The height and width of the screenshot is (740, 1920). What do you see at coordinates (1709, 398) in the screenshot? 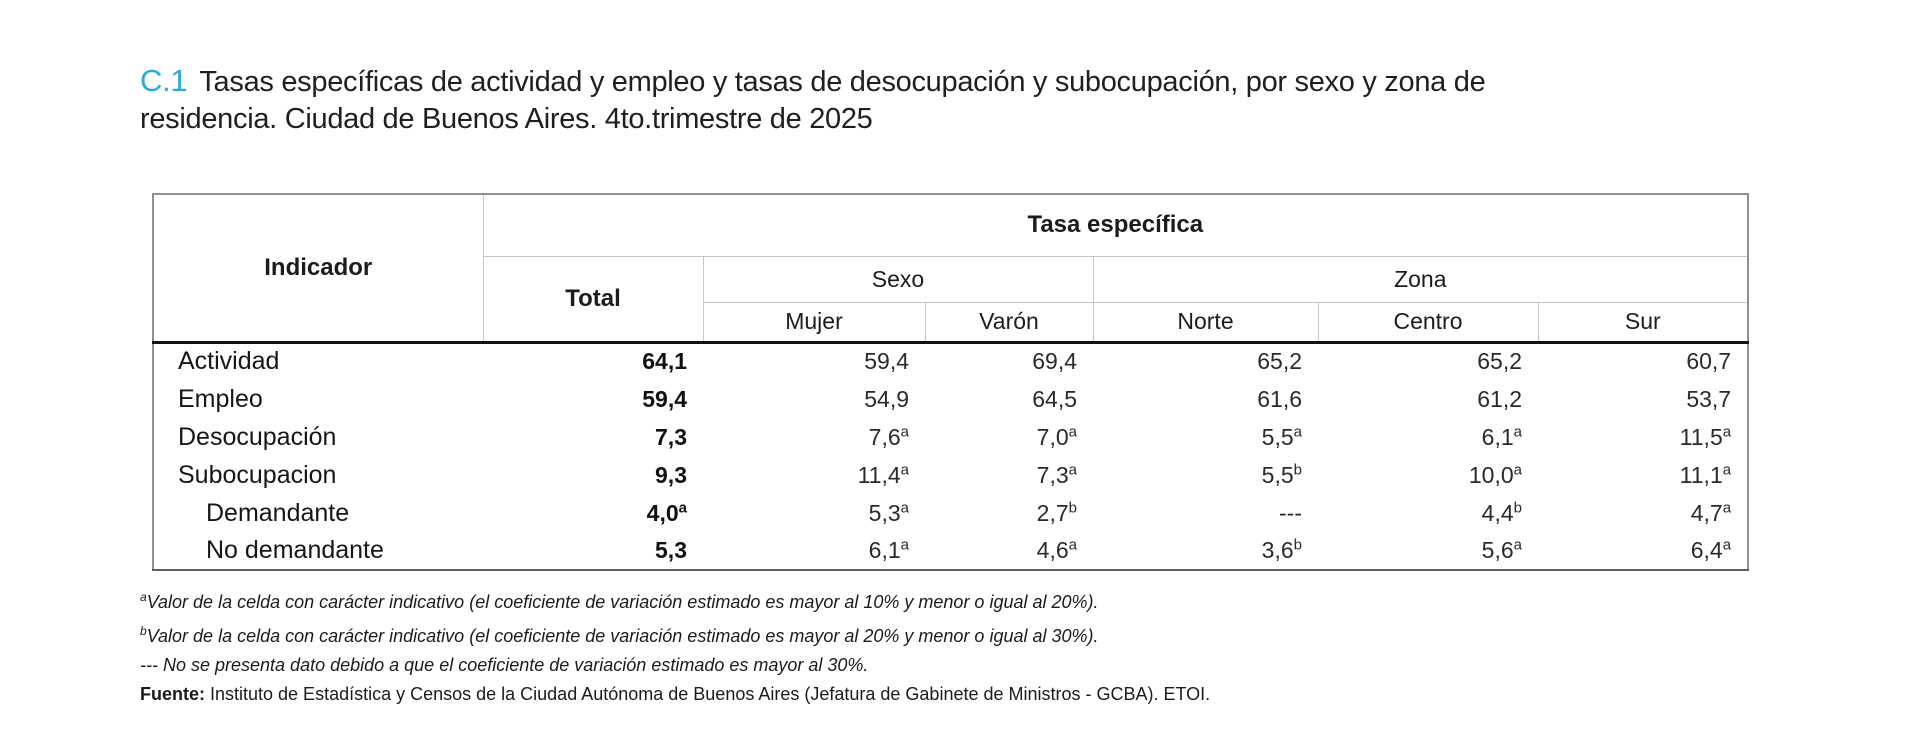
I see `value-cell: 53,7` at bounding box center [1709, 398].